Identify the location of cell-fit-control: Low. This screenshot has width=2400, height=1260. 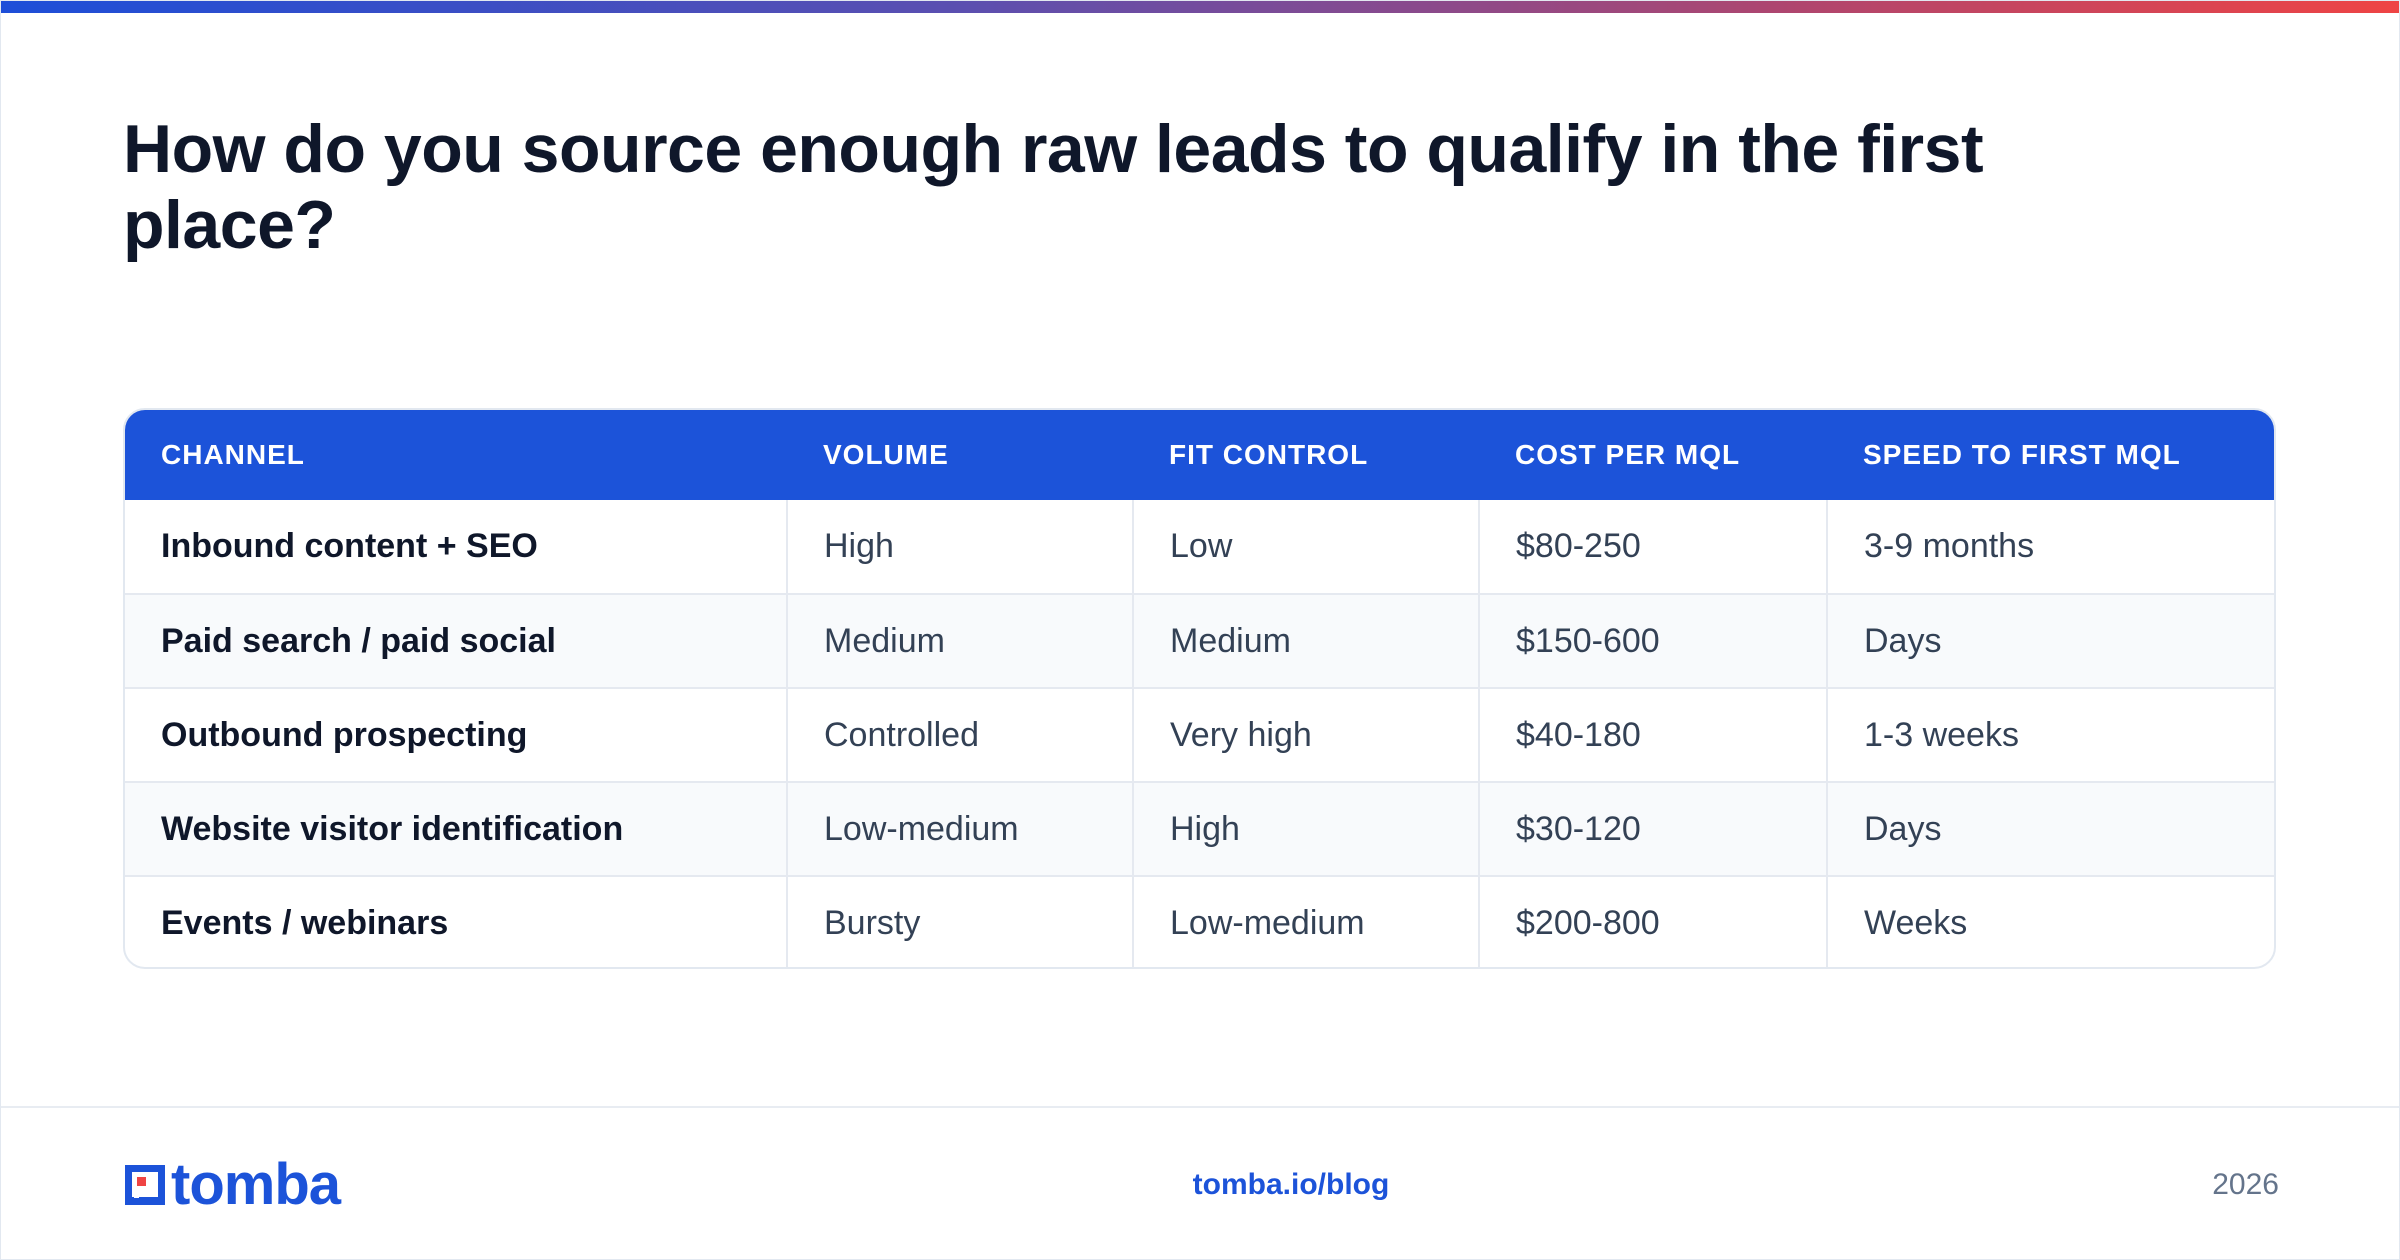
(1305, 547).